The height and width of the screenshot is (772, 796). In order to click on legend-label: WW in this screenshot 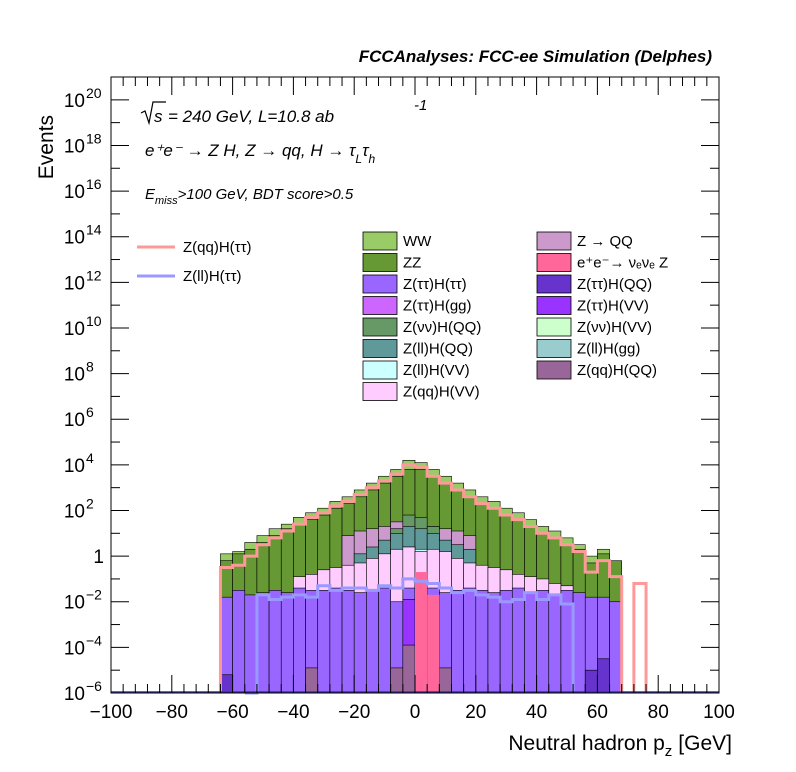, I will do `click(417, 241)`.